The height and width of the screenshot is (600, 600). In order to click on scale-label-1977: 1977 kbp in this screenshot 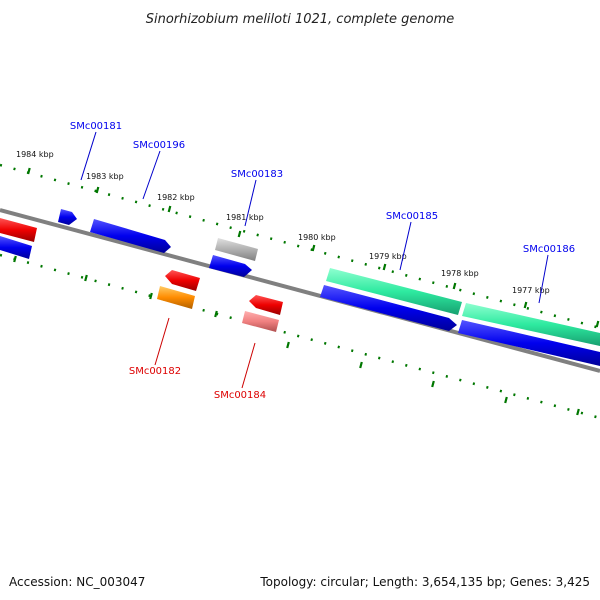, I will do `click(531, 290)`.